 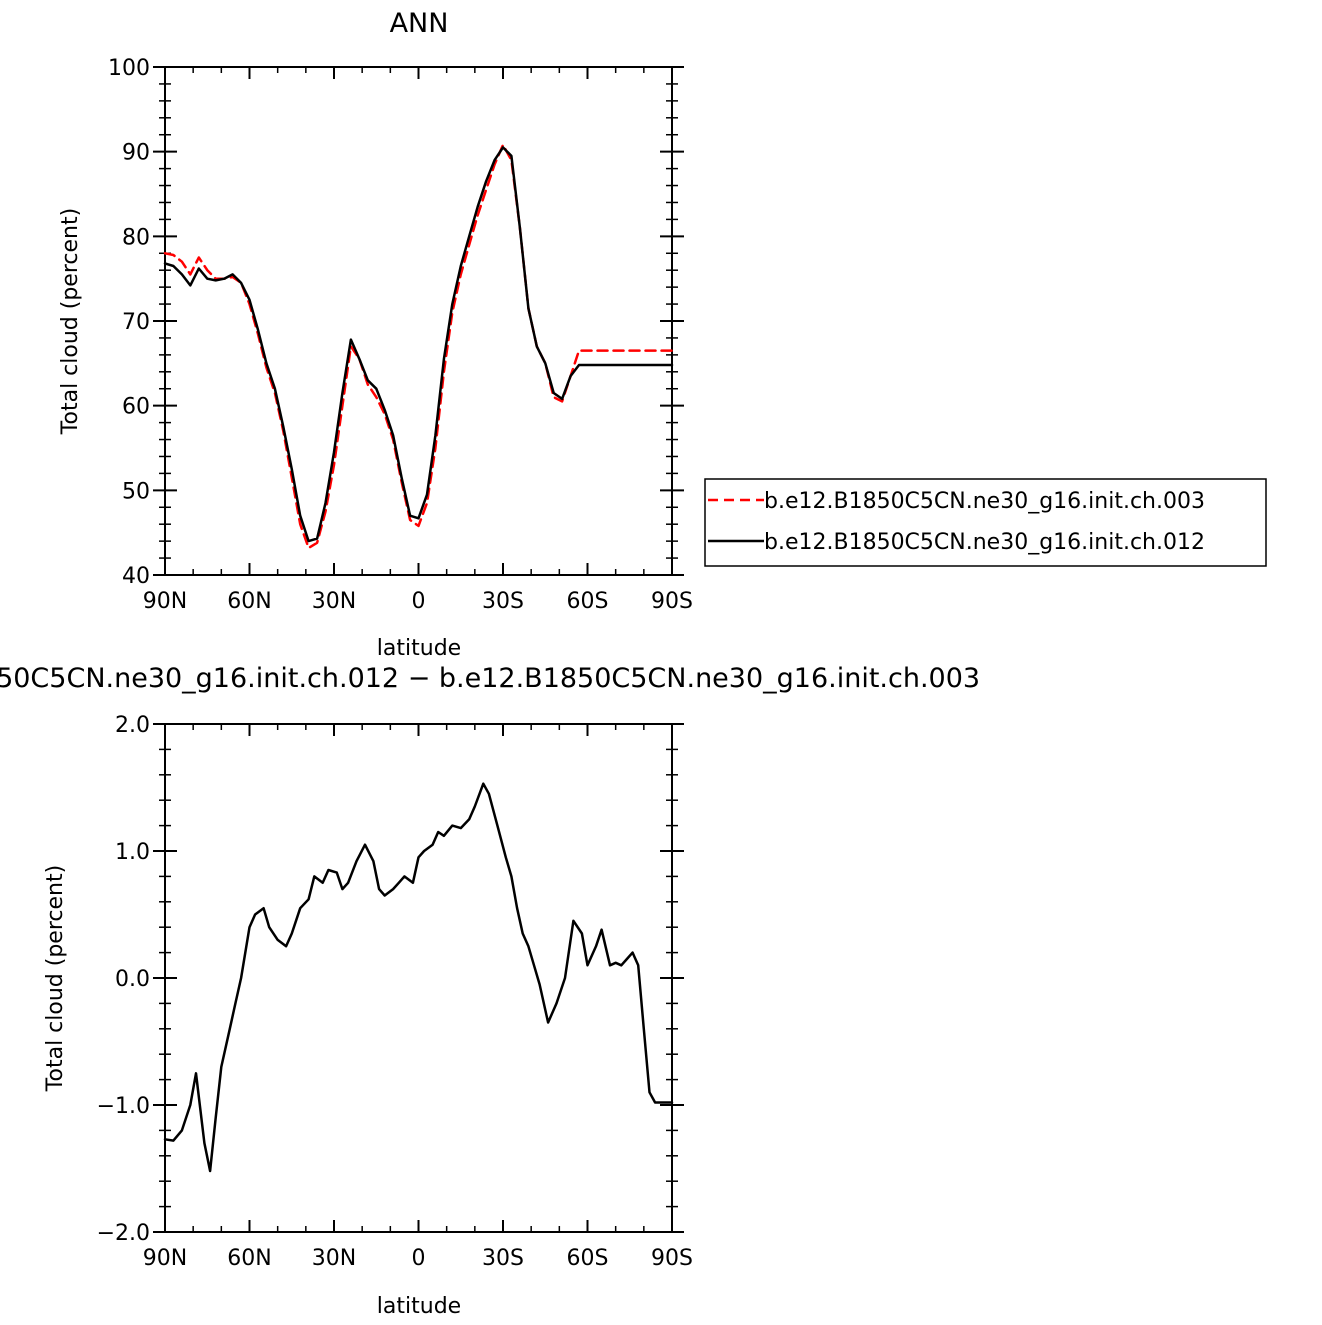 I want to click on legend-box, so click(x=985, y=522).